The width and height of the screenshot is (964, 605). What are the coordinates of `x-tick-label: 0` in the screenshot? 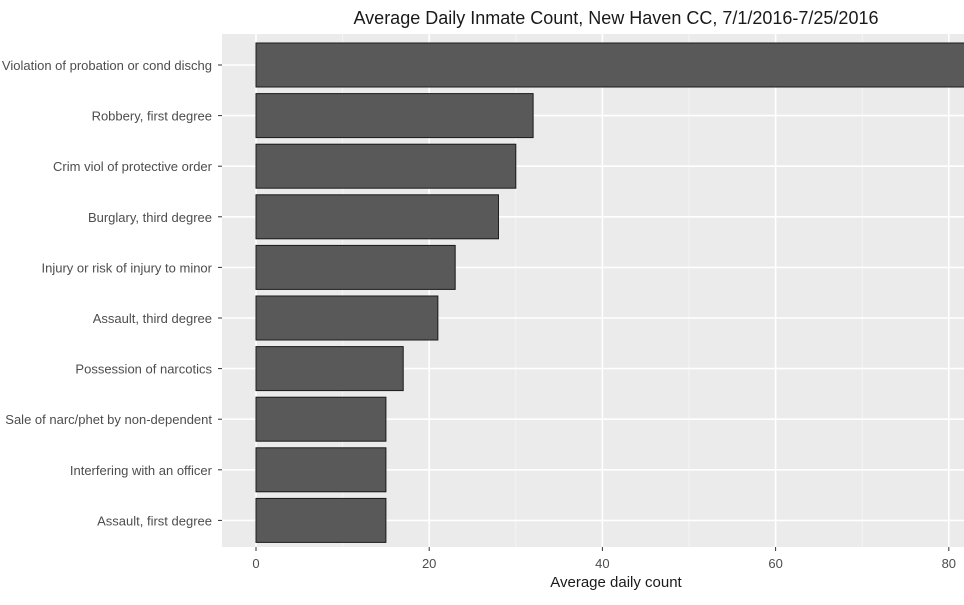 It's located at (255, 563).